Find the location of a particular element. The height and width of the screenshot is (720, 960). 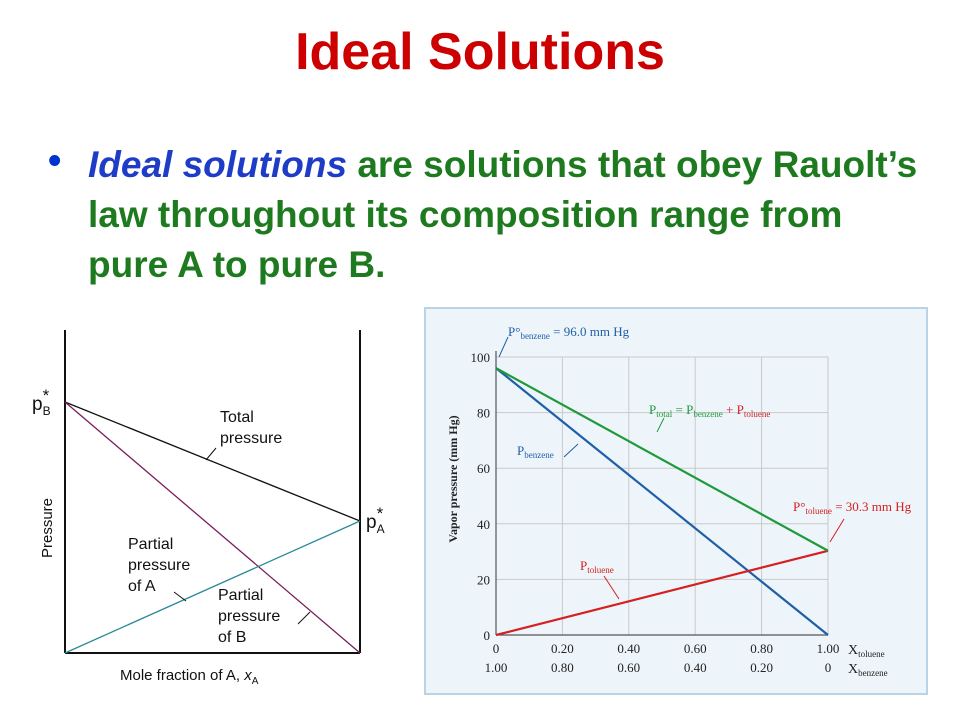

p-toluene-annotation: Ptoluene is located at coordinates (597, 566).